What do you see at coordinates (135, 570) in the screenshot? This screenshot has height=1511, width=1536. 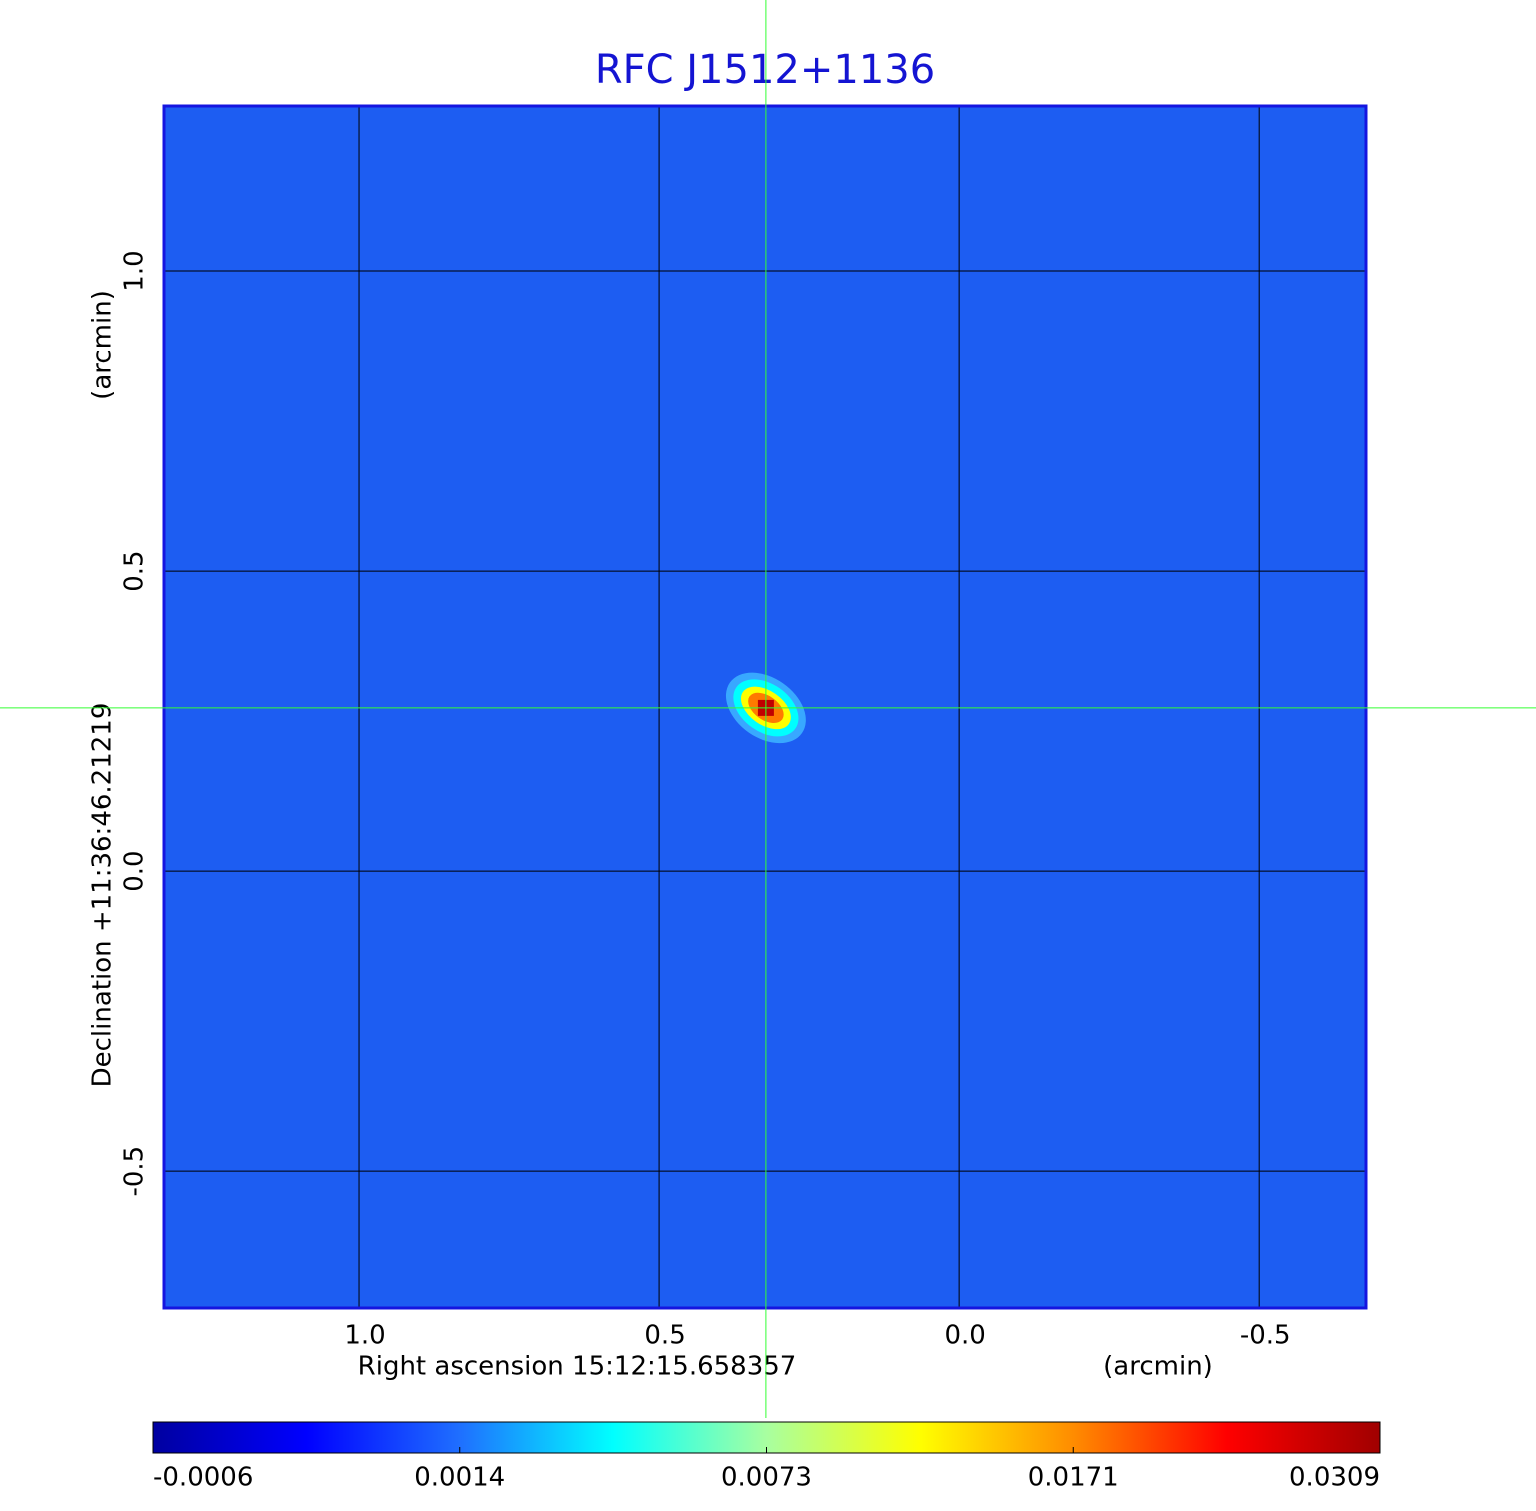 I see `y-tick-label: 0.5` at bounding box center [135, 570].